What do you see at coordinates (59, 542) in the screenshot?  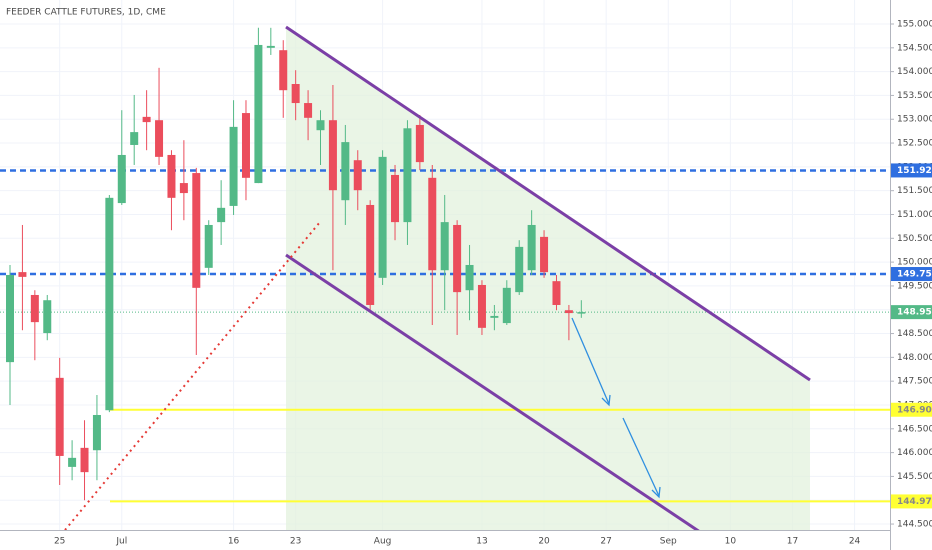 I see `x-tick-label: 25` at bounding box center [59, 542].